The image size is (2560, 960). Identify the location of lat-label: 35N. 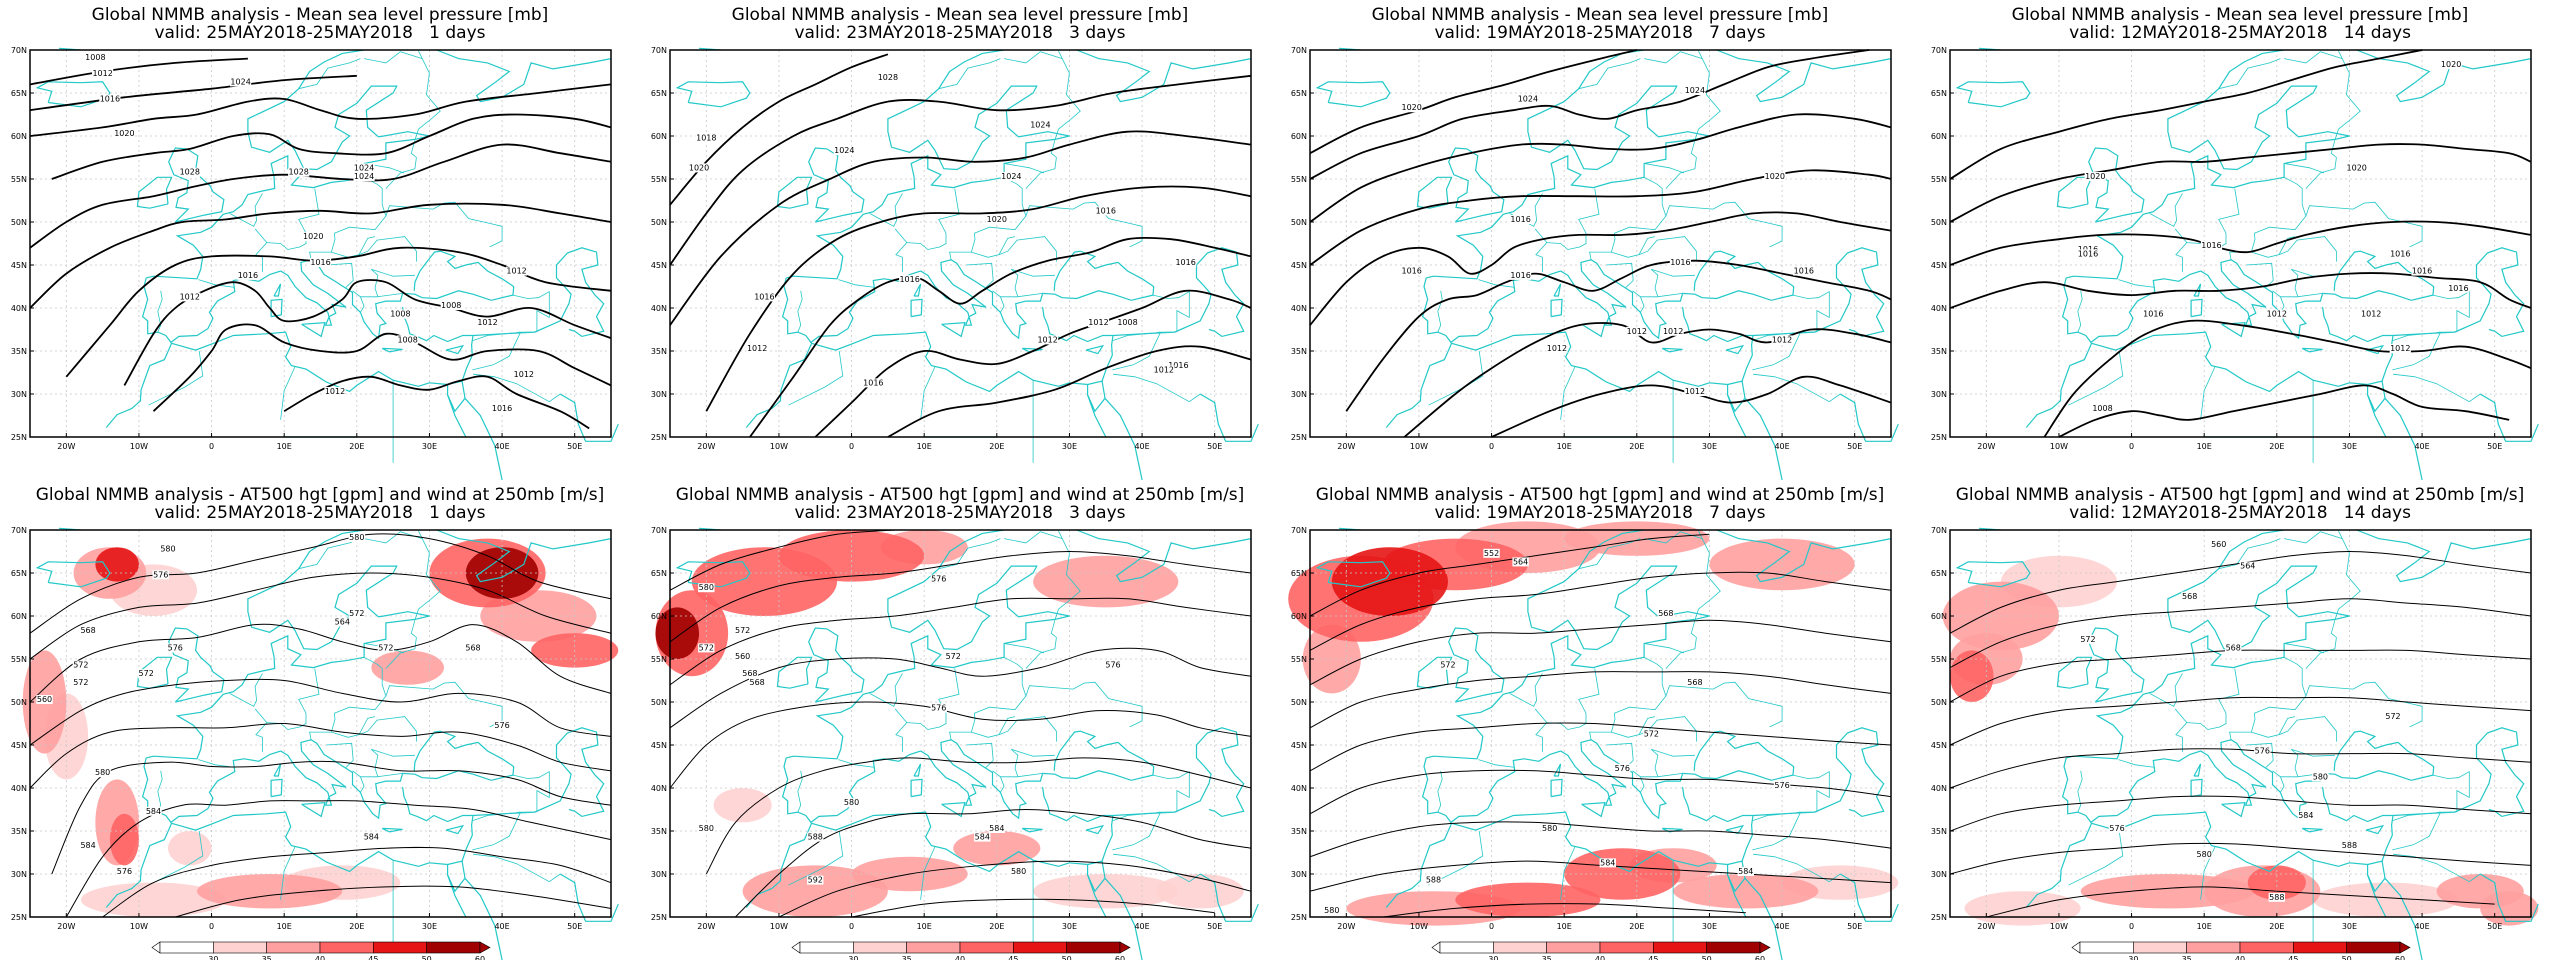
(1939, 831).